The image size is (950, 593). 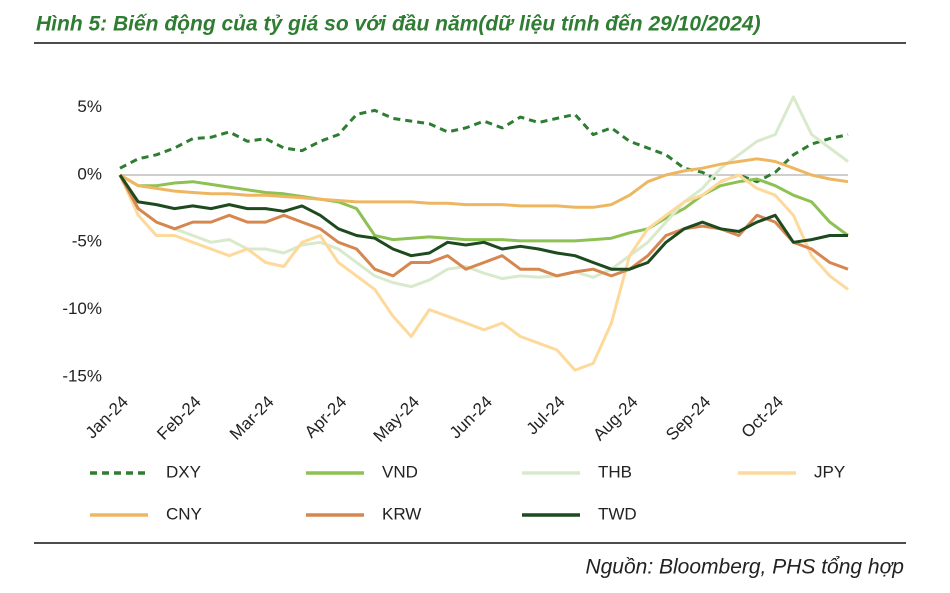 I want to click on legend-label: DXY, so click(x=183, y=471).